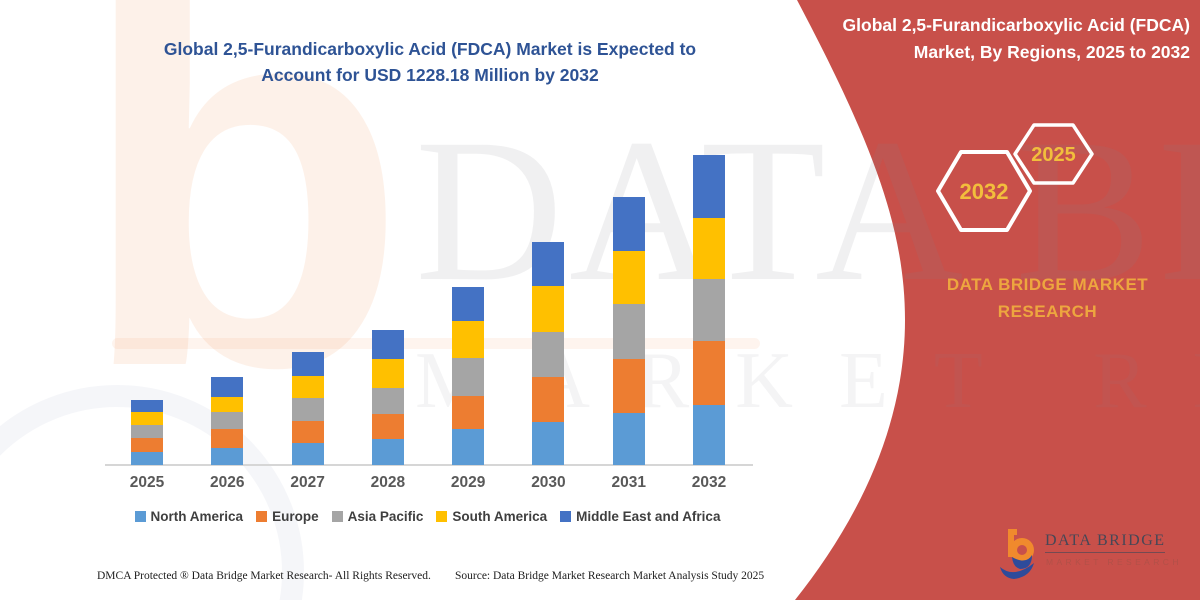 This screenshot has height=600, width=1200. What do you see at coordinates (548, 482) in the screenshot?
I see `x-axis-label-2030: 2030` at bounding box center [548, 482].